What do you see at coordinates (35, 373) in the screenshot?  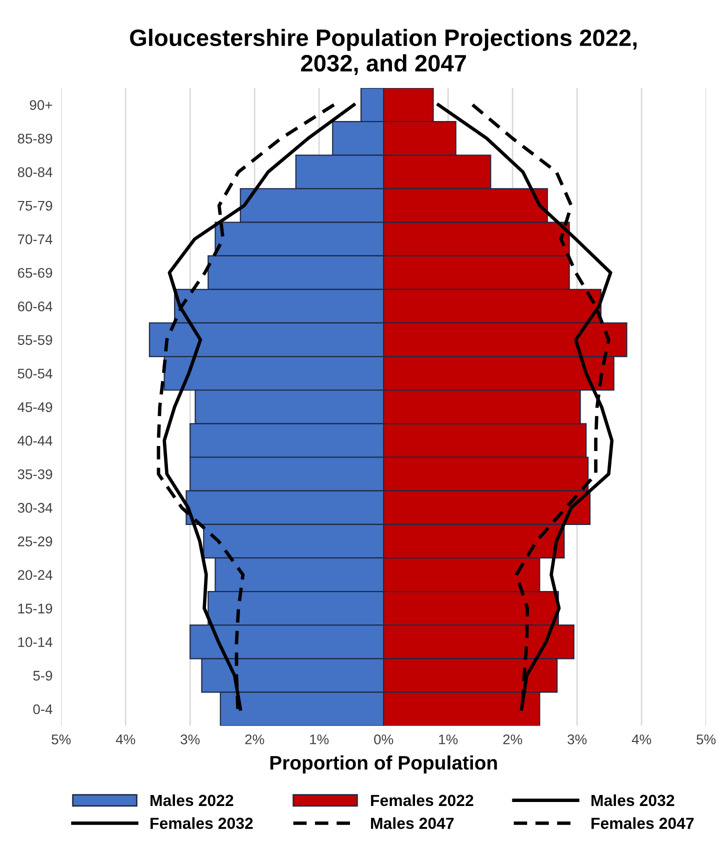 I see `y-tick-label: 50-54` at bounding box center [35, 373].